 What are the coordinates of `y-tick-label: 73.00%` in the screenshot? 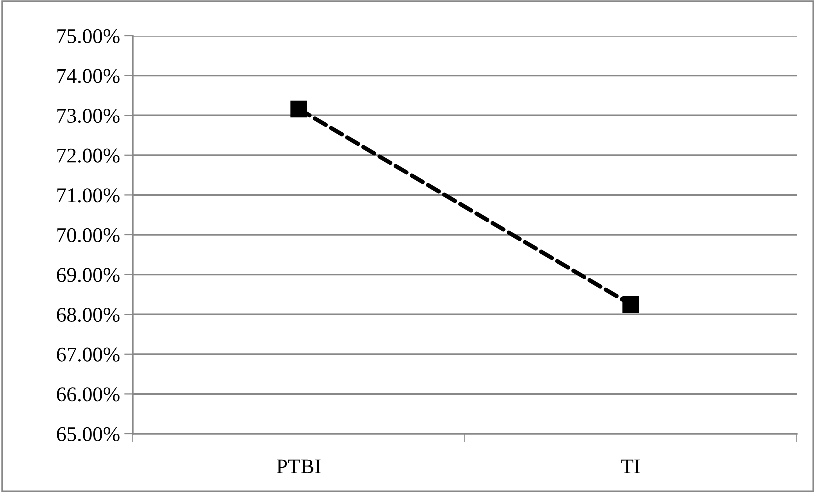 It's located at (89, 116).